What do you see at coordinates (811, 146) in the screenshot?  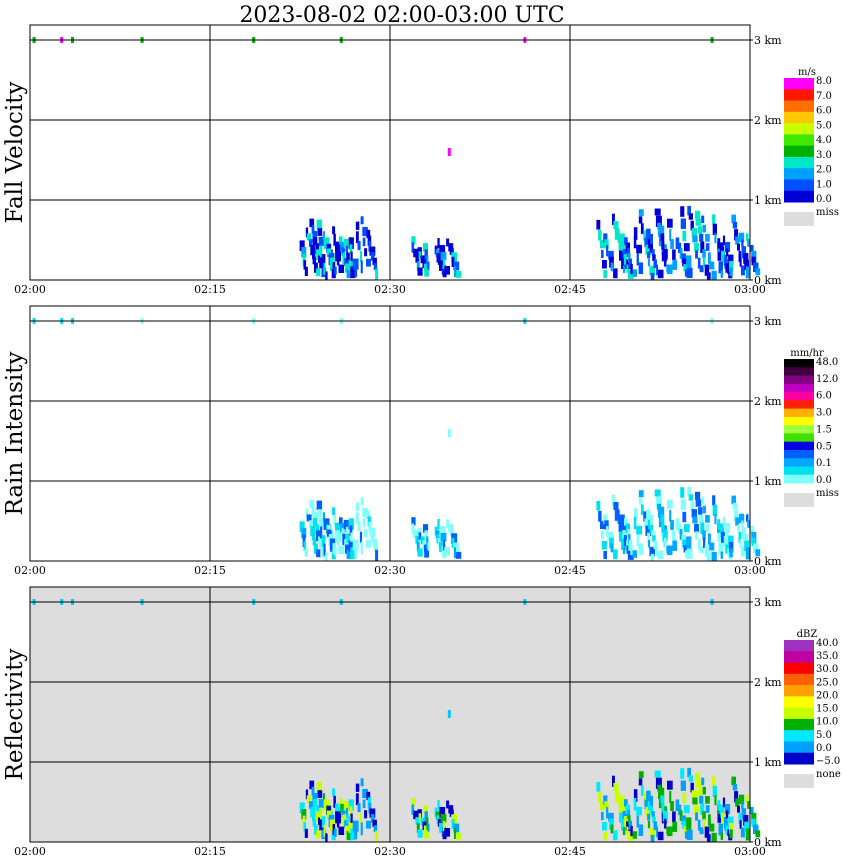 I see `legend: m/s 0.0 1.0 2.0 3.0 4.0 5.0 6.0 7.0 8.0 miss` at bounding box center [811, 146].